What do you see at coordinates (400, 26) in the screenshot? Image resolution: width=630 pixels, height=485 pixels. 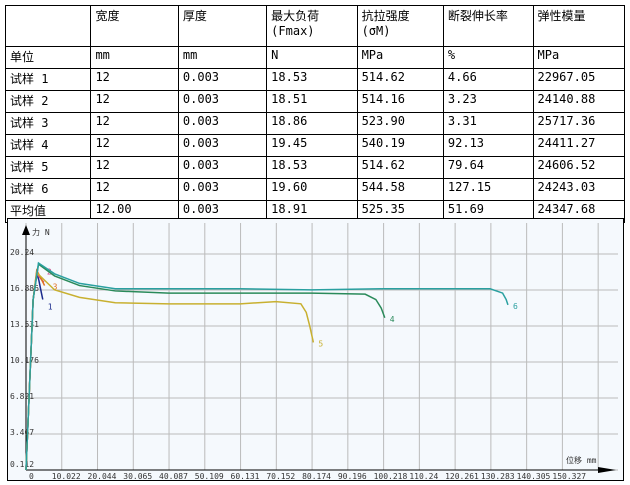 I see `table-cell: 抗拉强度 (σM)` at bounding box center [400, 26].